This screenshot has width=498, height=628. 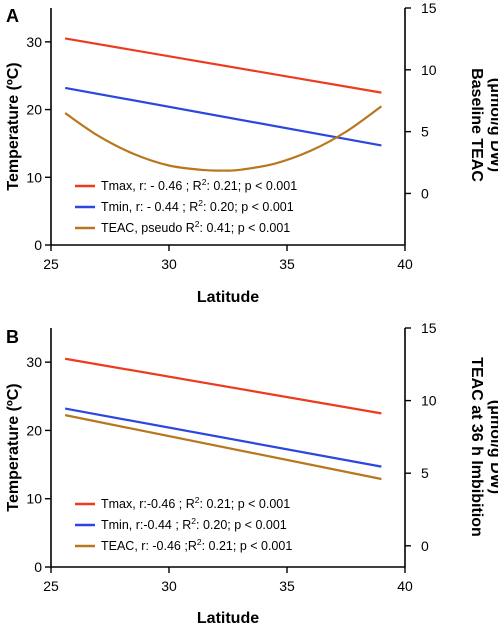 What do you see at coordinates (195, 227) in the screenshot?
I see `legend-label: TEAC, pseudo R2: 0.41; p < 0.001` at bounding box center [195, 227].